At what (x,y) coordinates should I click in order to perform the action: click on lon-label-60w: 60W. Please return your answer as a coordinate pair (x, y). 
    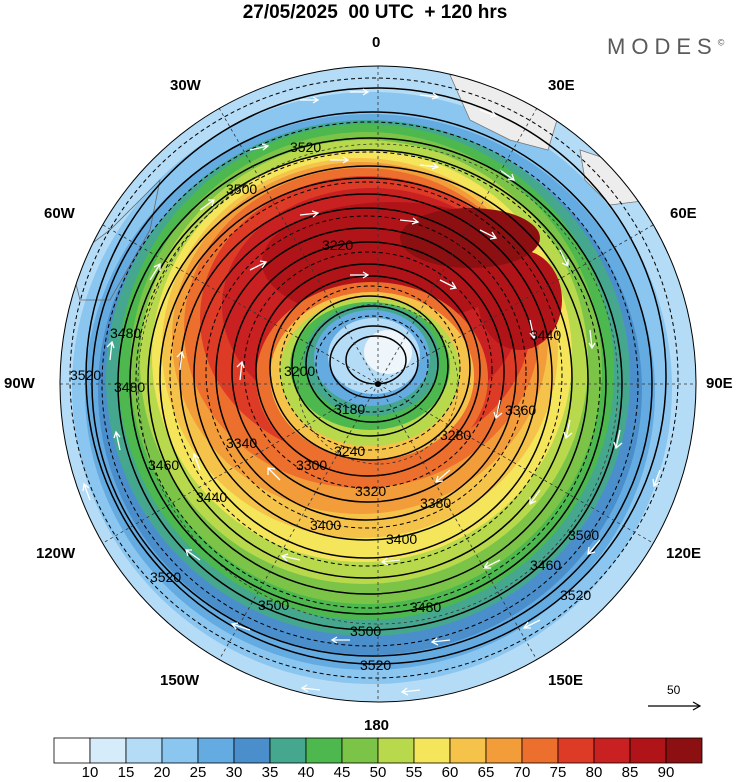
    Looking at the image, I should click on (59, 213).